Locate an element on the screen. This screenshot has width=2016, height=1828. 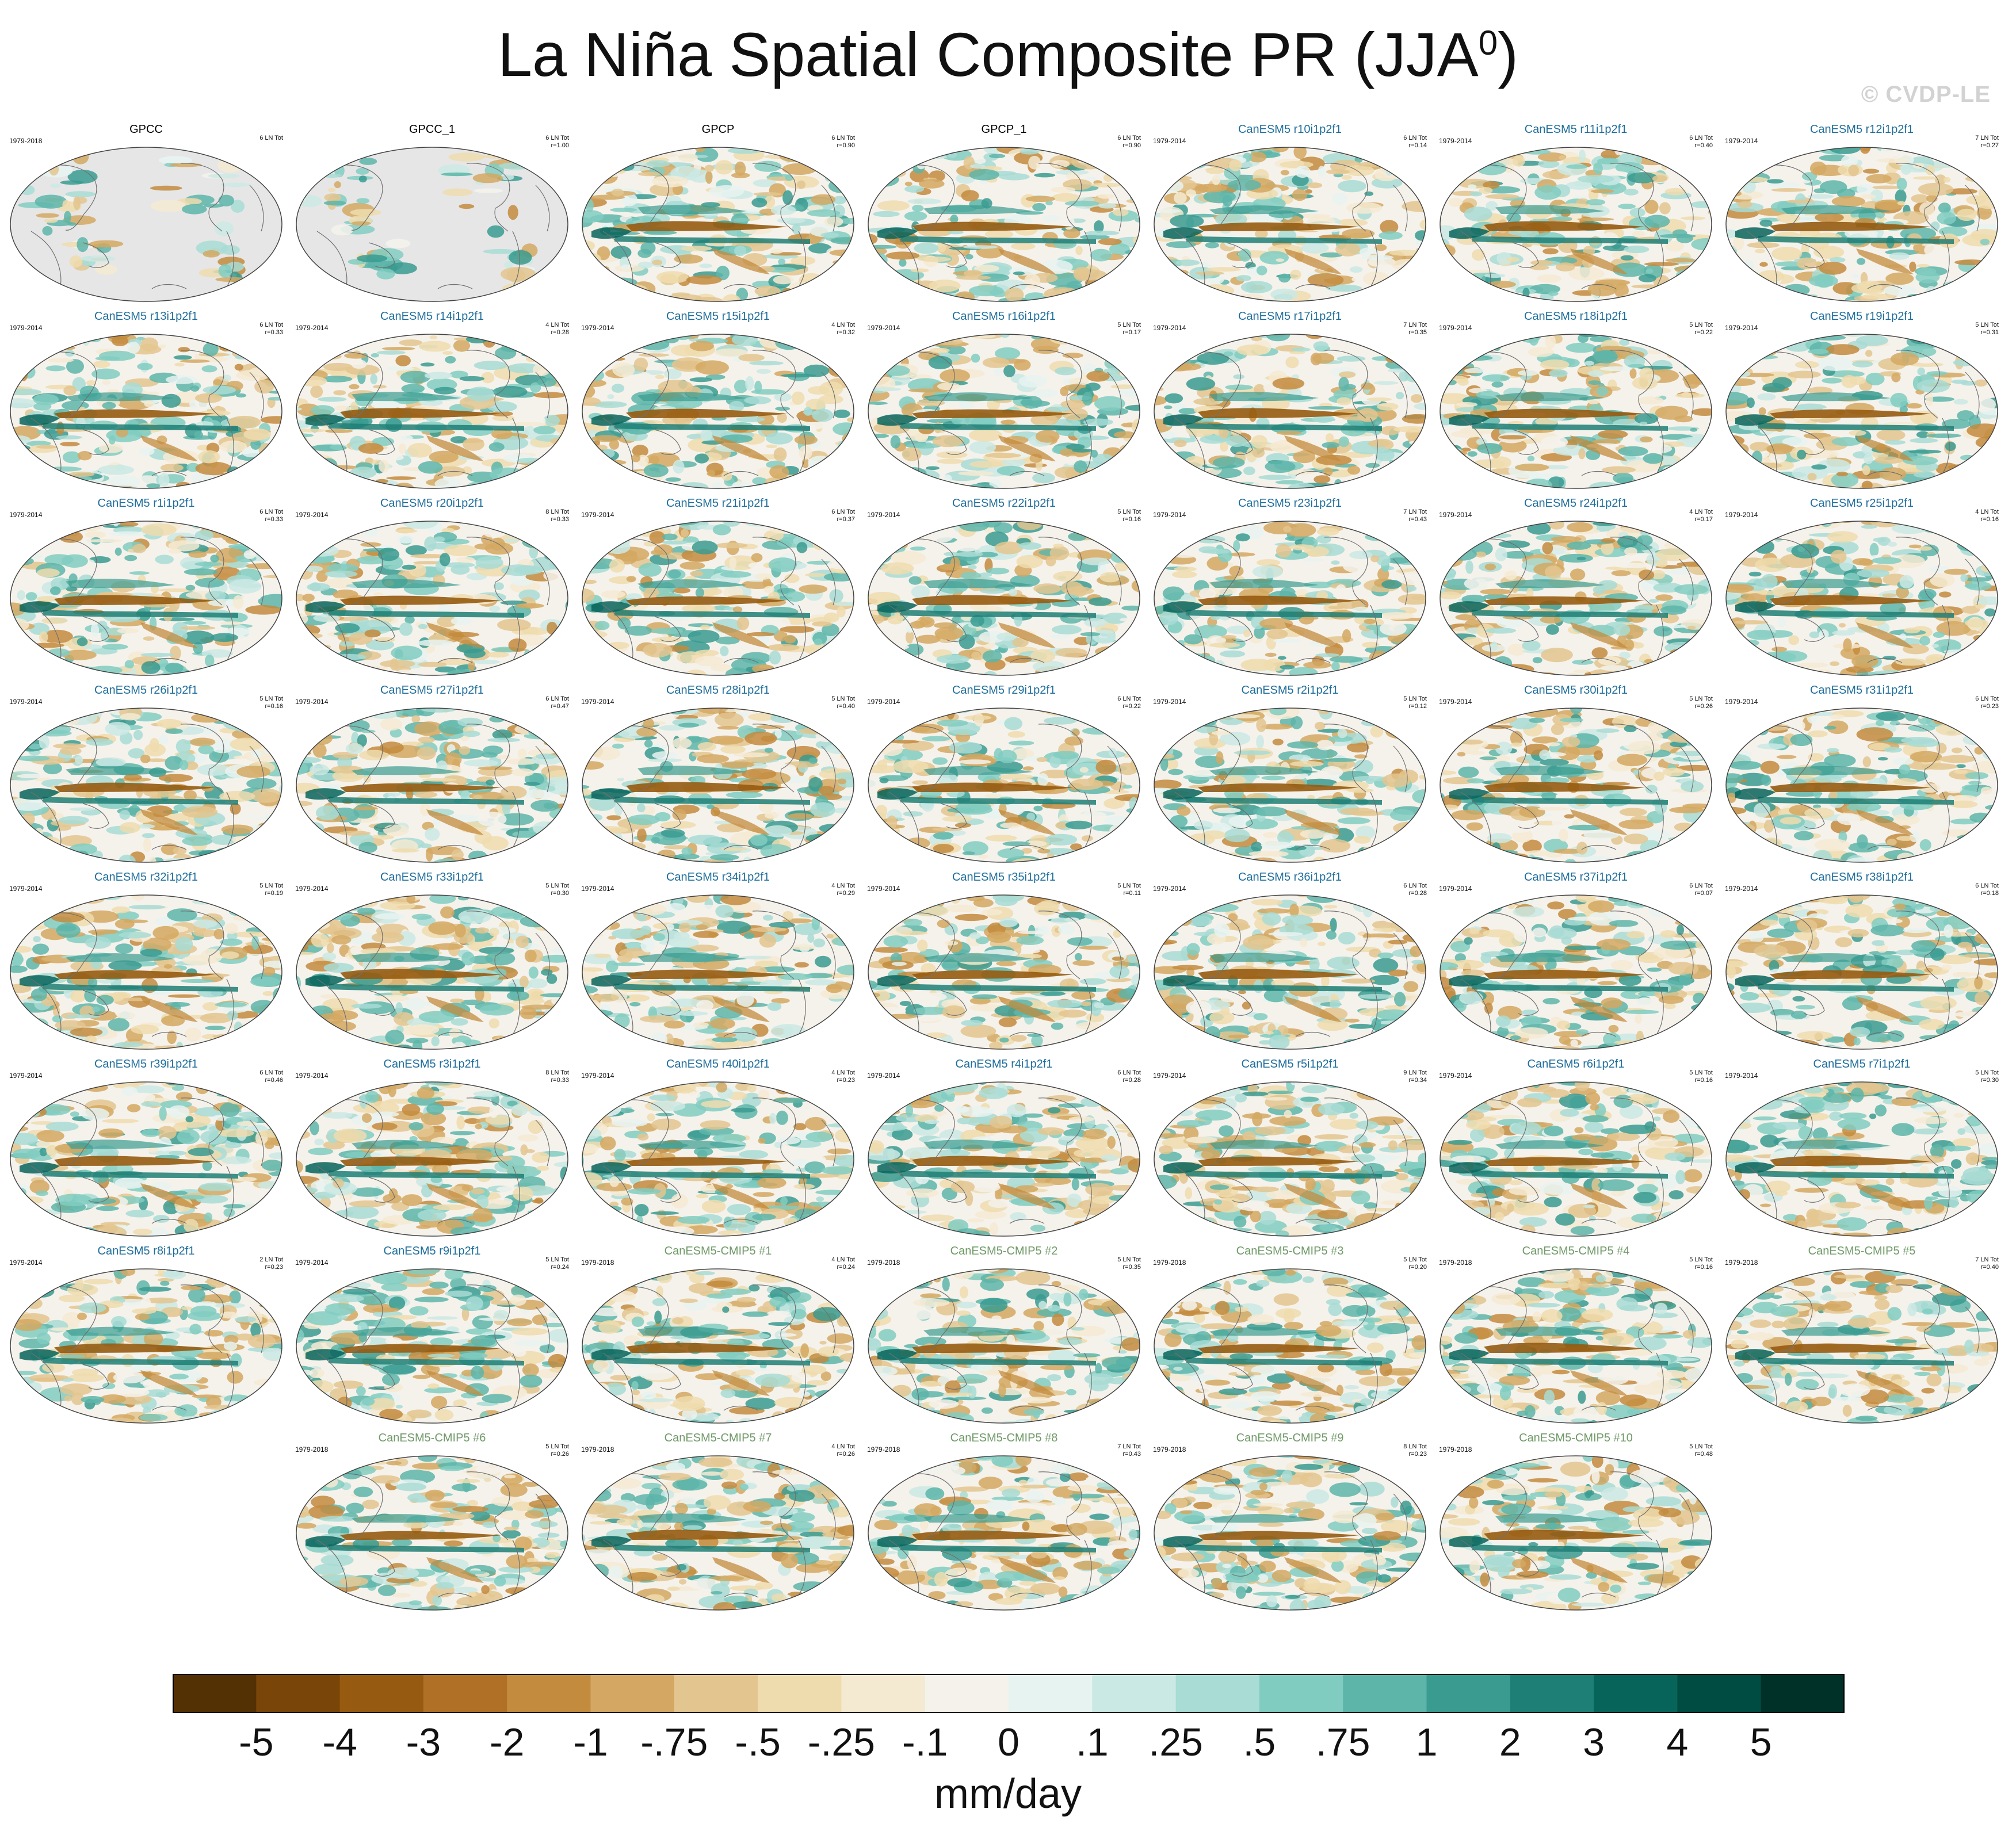
watermark: © CVDP-LE is located at coordinates (1926, 94).